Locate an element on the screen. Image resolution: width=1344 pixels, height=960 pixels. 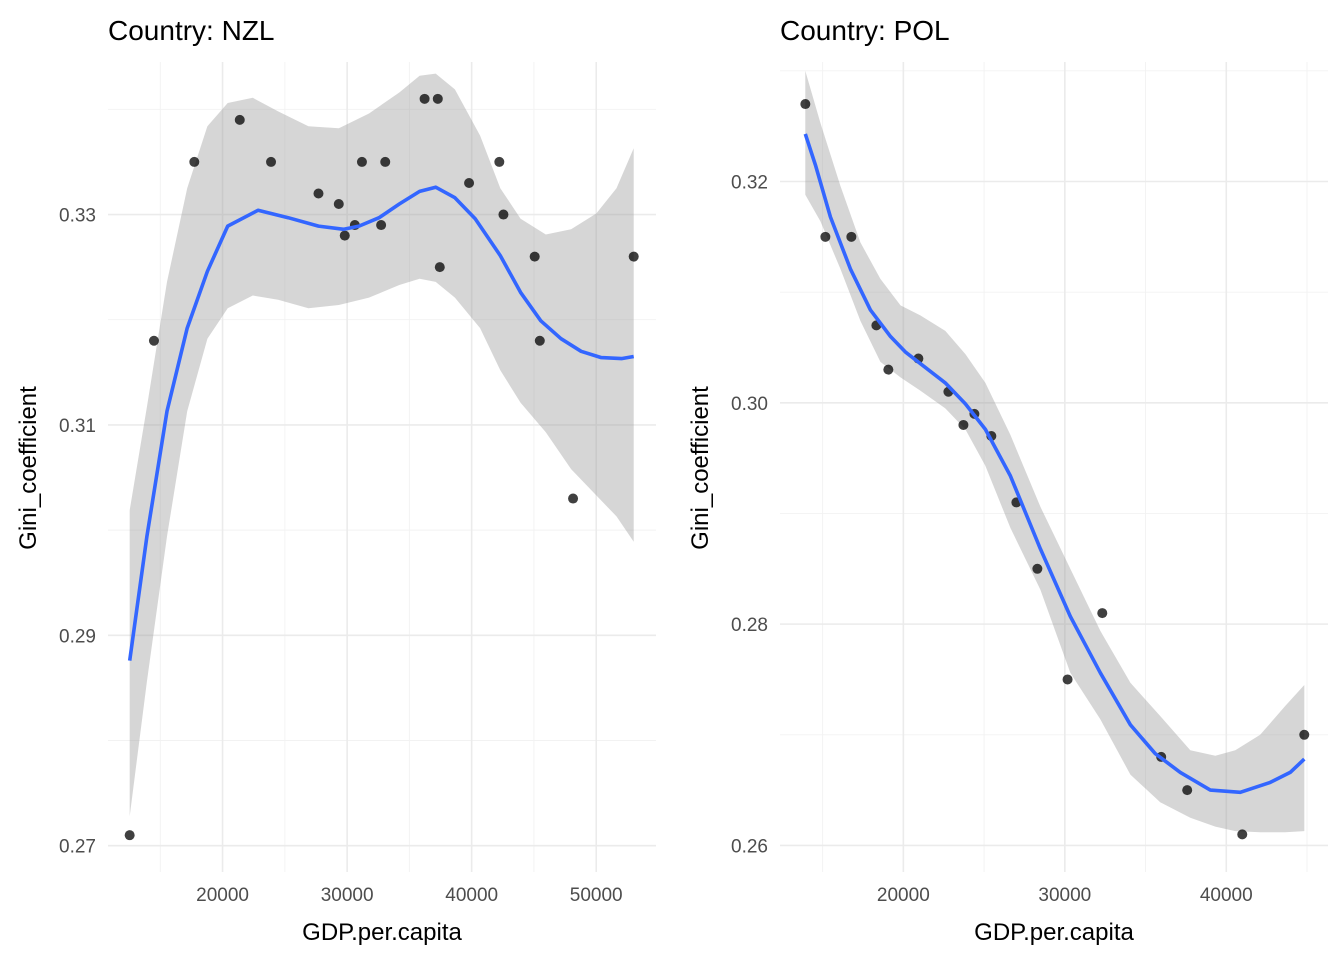
y-axis-label-pol: Gini_coefficient is located at coordinates (700, 468).